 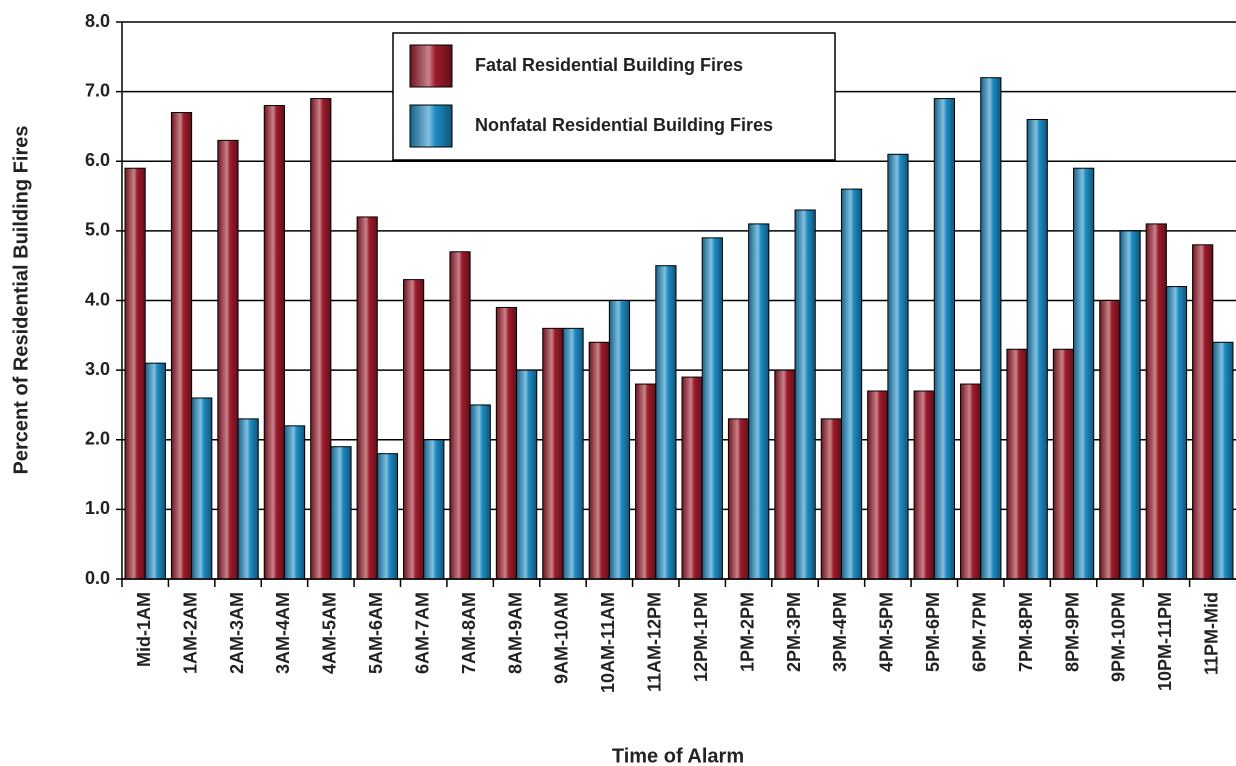 I want to click on x-tick-label: Mid-1AM, so click(x=144, y=629).